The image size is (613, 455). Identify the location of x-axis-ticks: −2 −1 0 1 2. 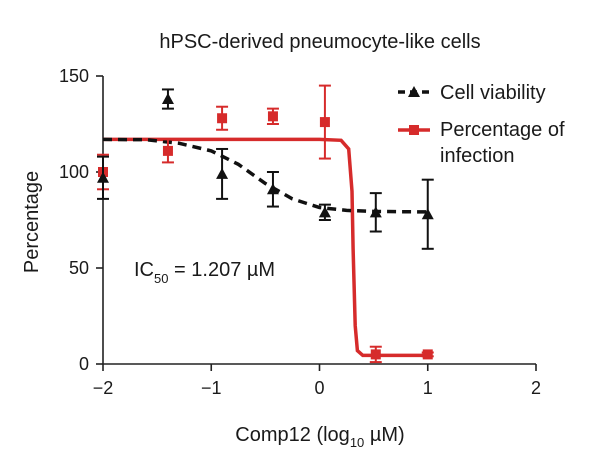
(317, 381).